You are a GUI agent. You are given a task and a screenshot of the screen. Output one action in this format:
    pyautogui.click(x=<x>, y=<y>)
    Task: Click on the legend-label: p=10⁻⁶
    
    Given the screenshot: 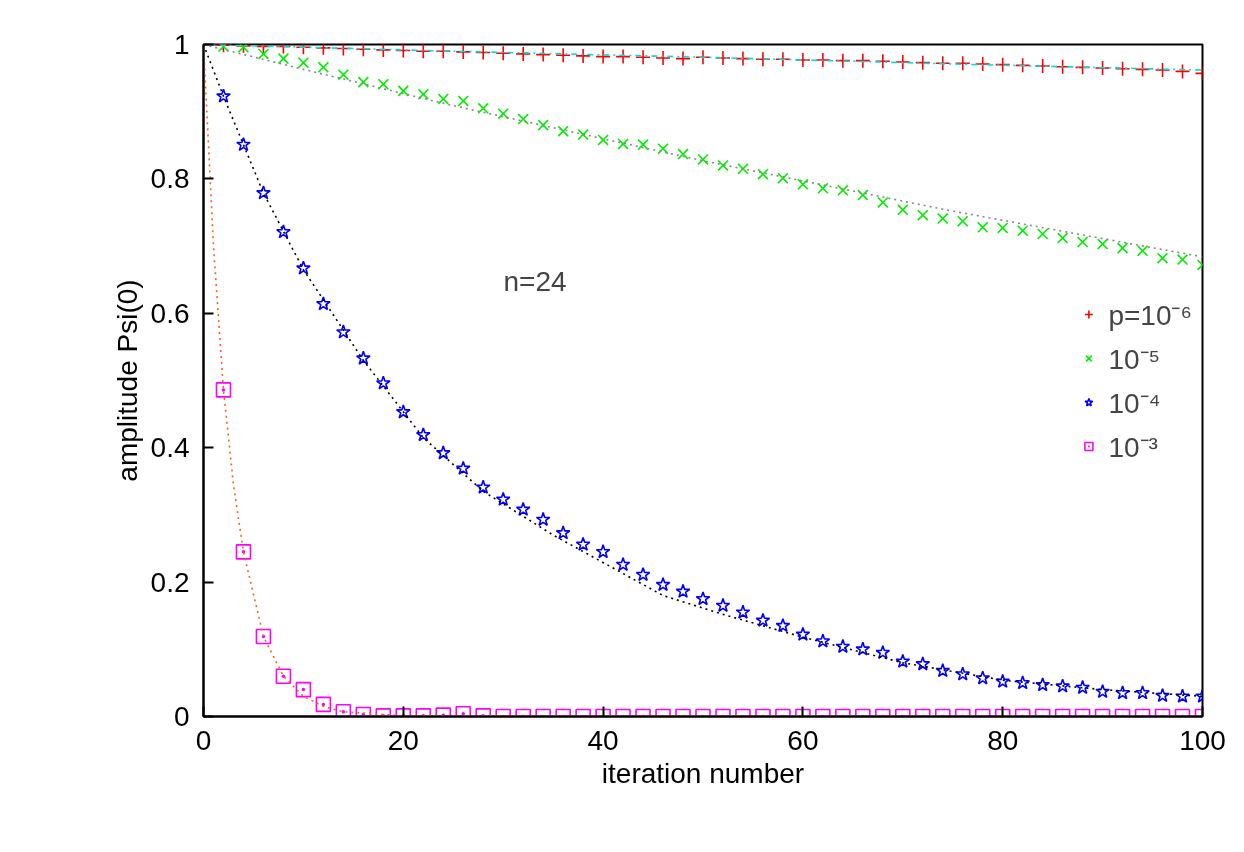 What is the action you would take?
    pyautogui.click(x=1150, y=316)
    